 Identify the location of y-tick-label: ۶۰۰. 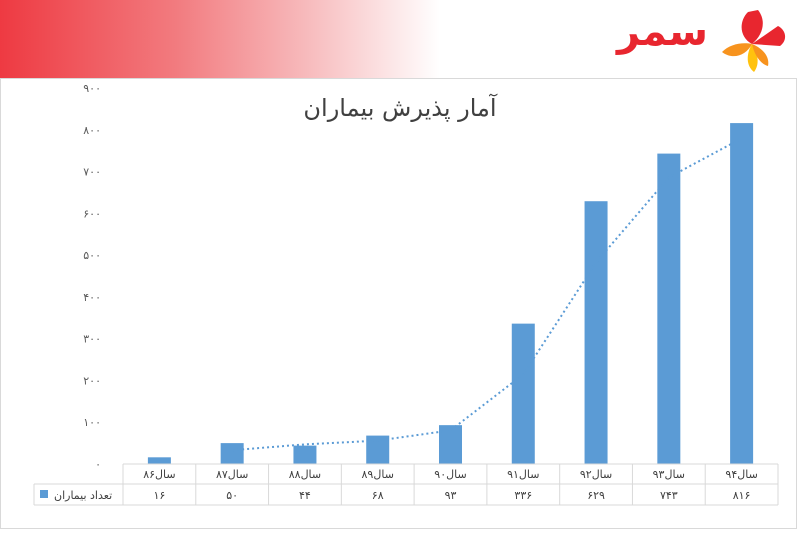
(92, 213).